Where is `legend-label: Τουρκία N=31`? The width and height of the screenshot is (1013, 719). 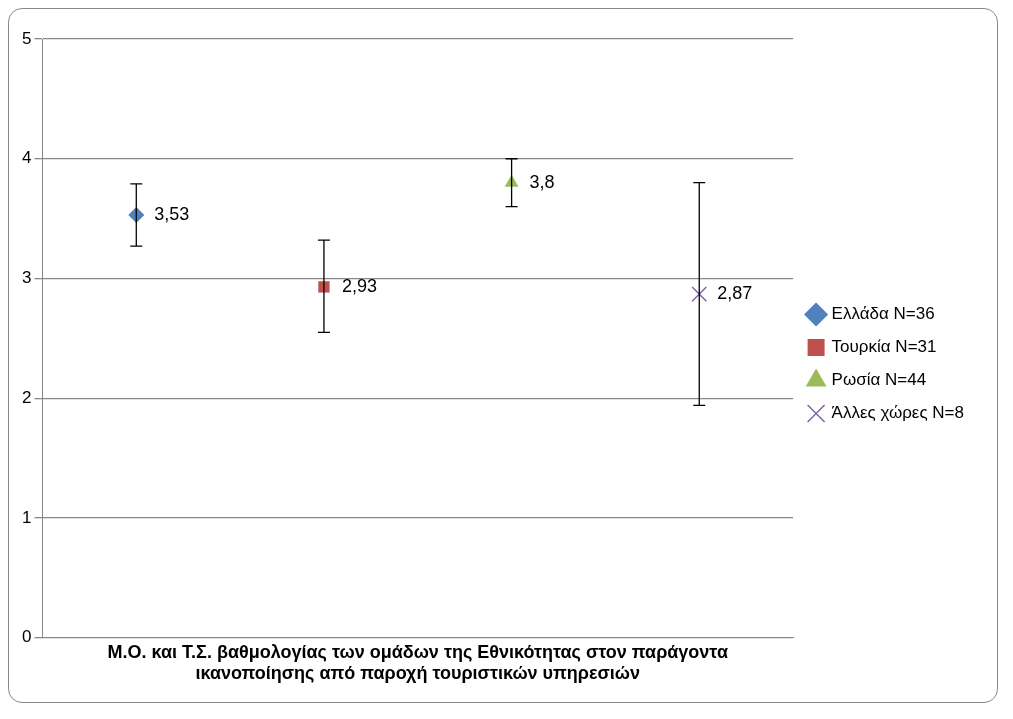
legend-label: Τουρκία N=31 is located at coordinates (884, 347).